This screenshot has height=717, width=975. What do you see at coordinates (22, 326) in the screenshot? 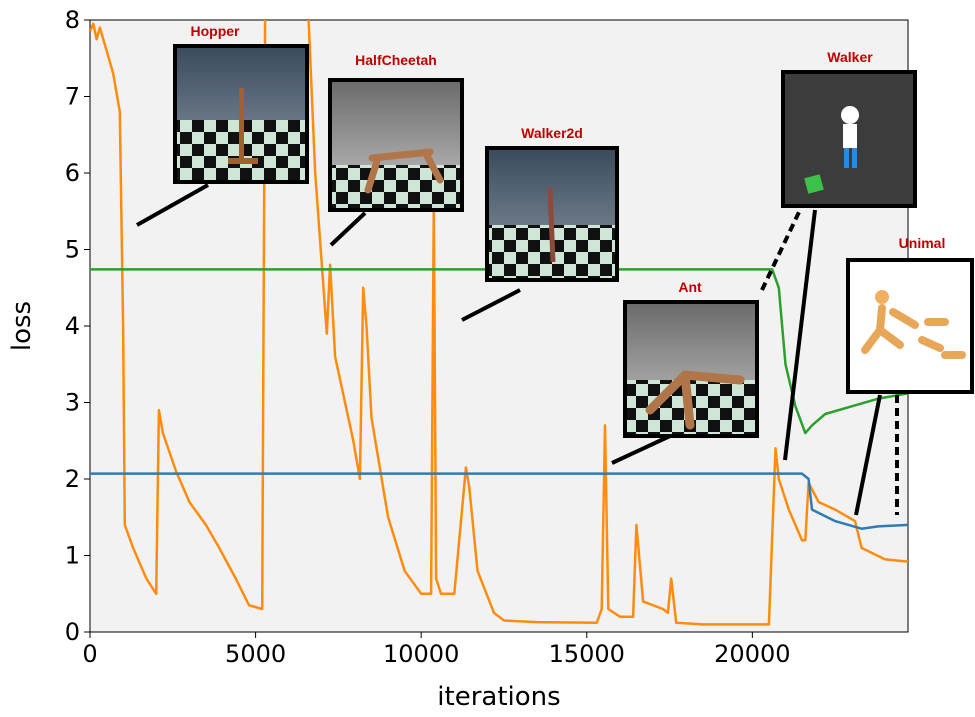
I see `y-axis-label: loss` at bounding box center [22, 326].